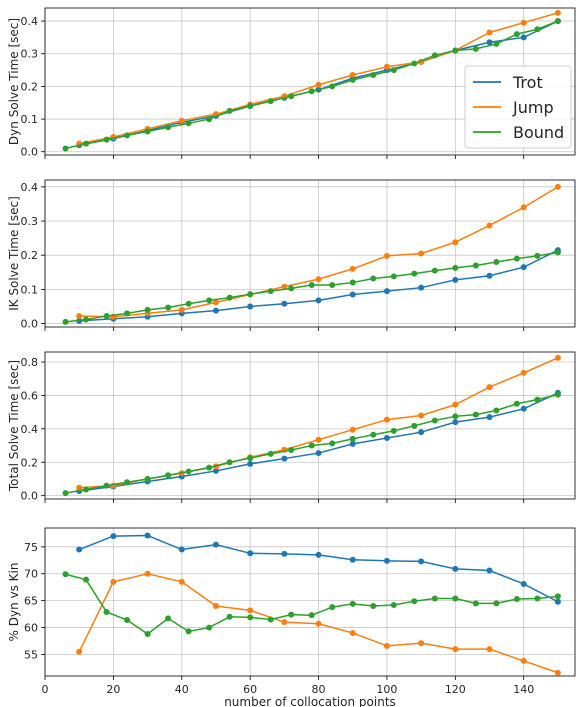 This screenshot has width=584, height=707. I want to click on series-line, so click(311, 604).